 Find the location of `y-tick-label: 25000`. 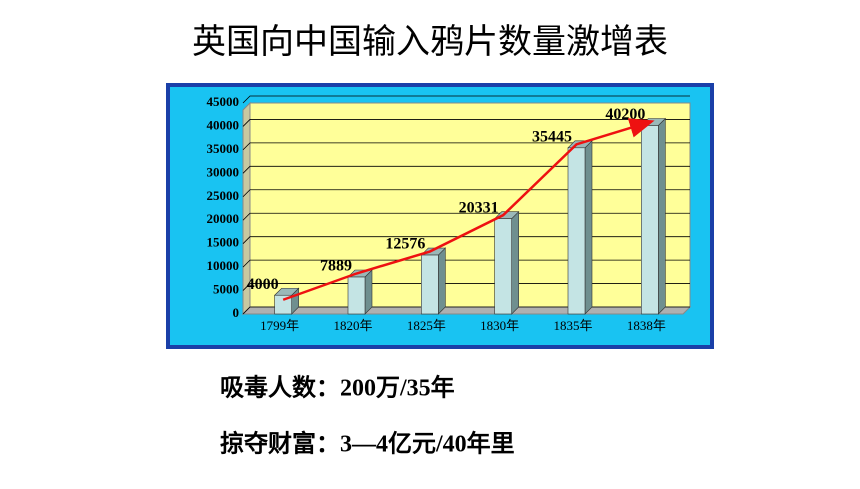

y-tick-label: 25000 is located at coordinates (223, 195).